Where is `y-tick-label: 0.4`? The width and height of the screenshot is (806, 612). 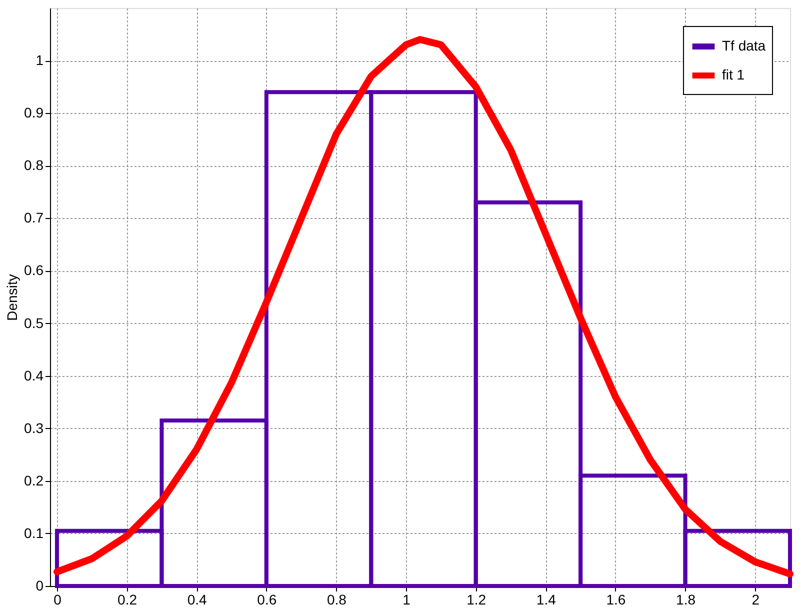
y-tick-label: 0.4 is located at coordinates (34, 375).